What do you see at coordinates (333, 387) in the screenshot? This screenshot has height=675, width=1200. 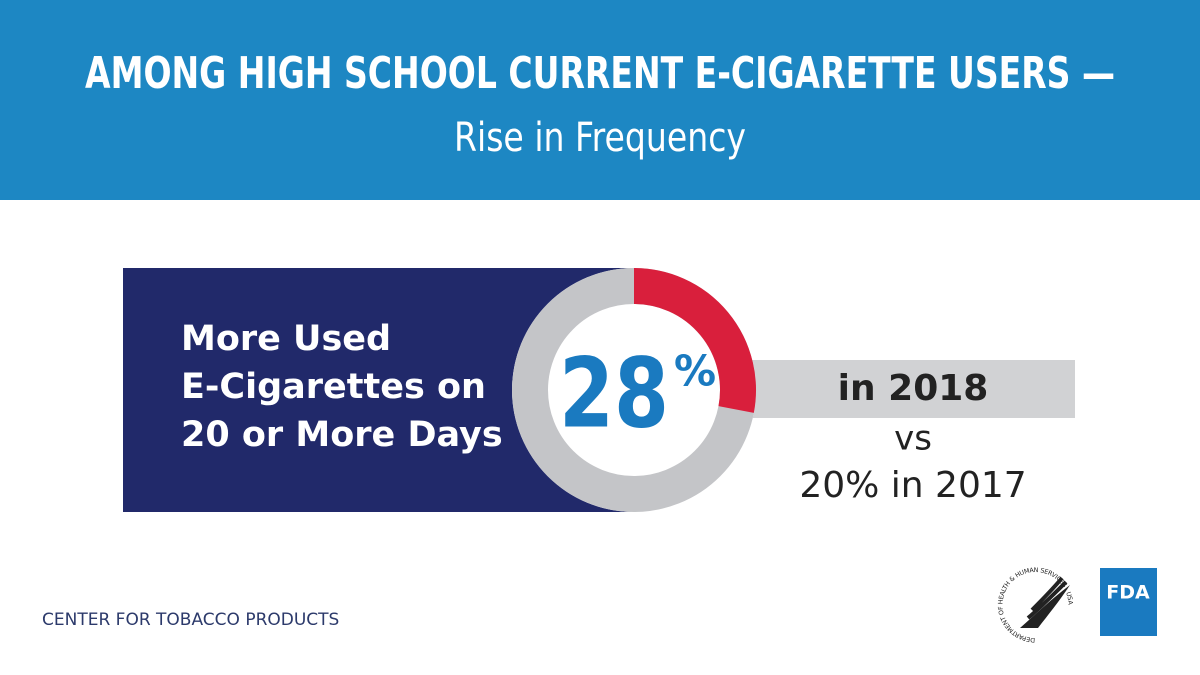 I see `stat-line: E-Cigarettes on` at bounding box center [333, 387].